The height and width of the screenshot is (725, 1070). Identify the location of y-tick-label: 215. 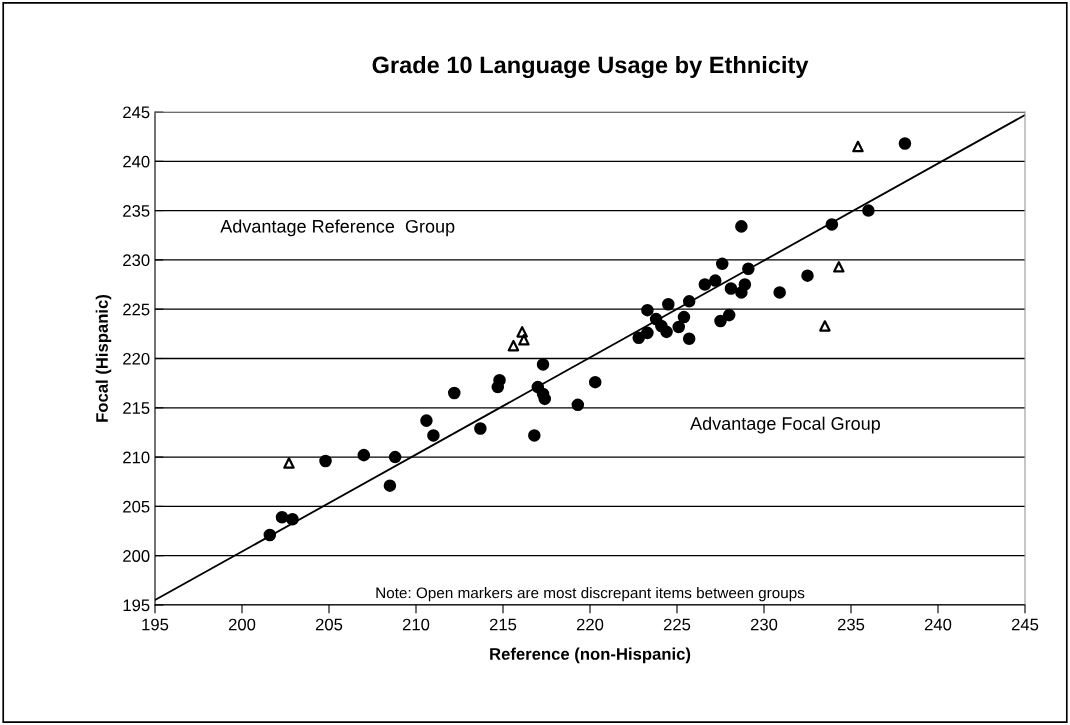
(136, 408).